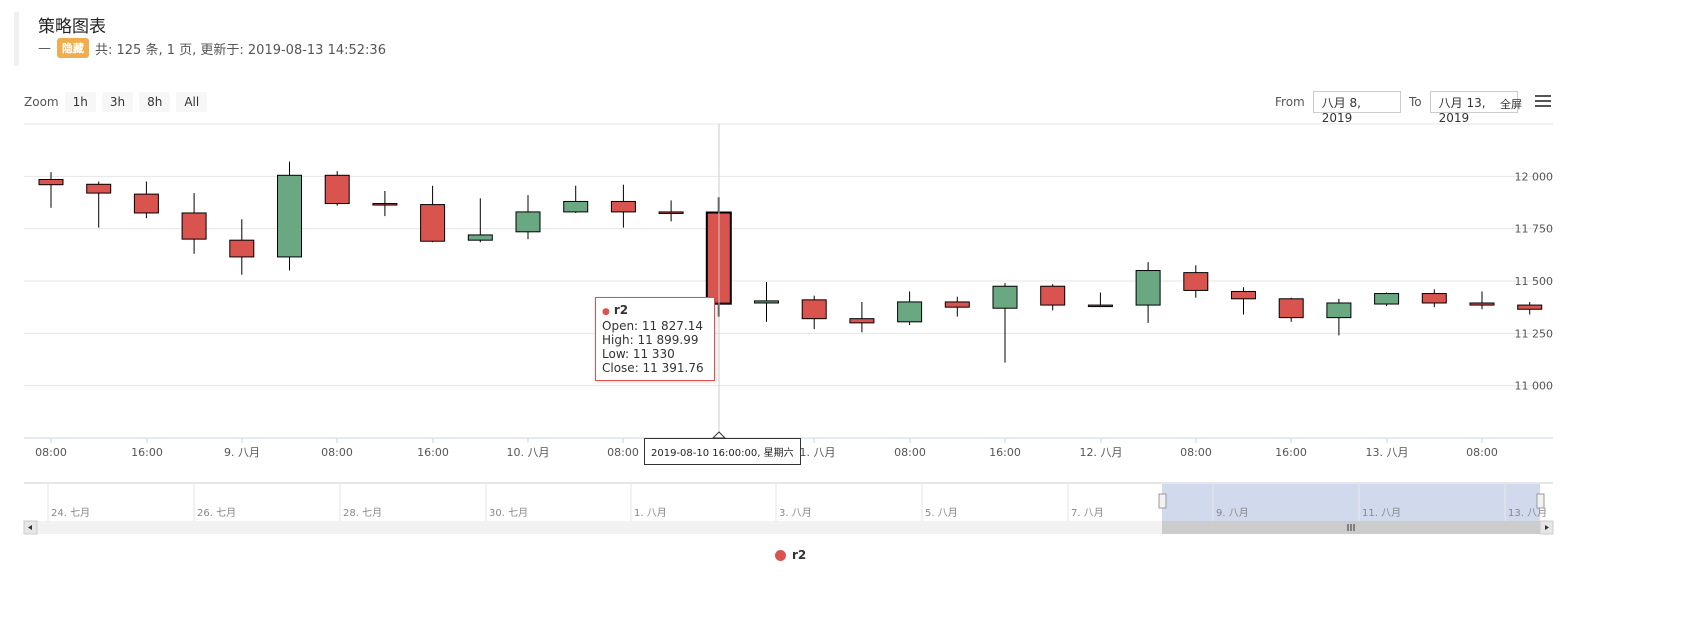  I want to click on y-tick-label: 12 000, so click(1534, 176).